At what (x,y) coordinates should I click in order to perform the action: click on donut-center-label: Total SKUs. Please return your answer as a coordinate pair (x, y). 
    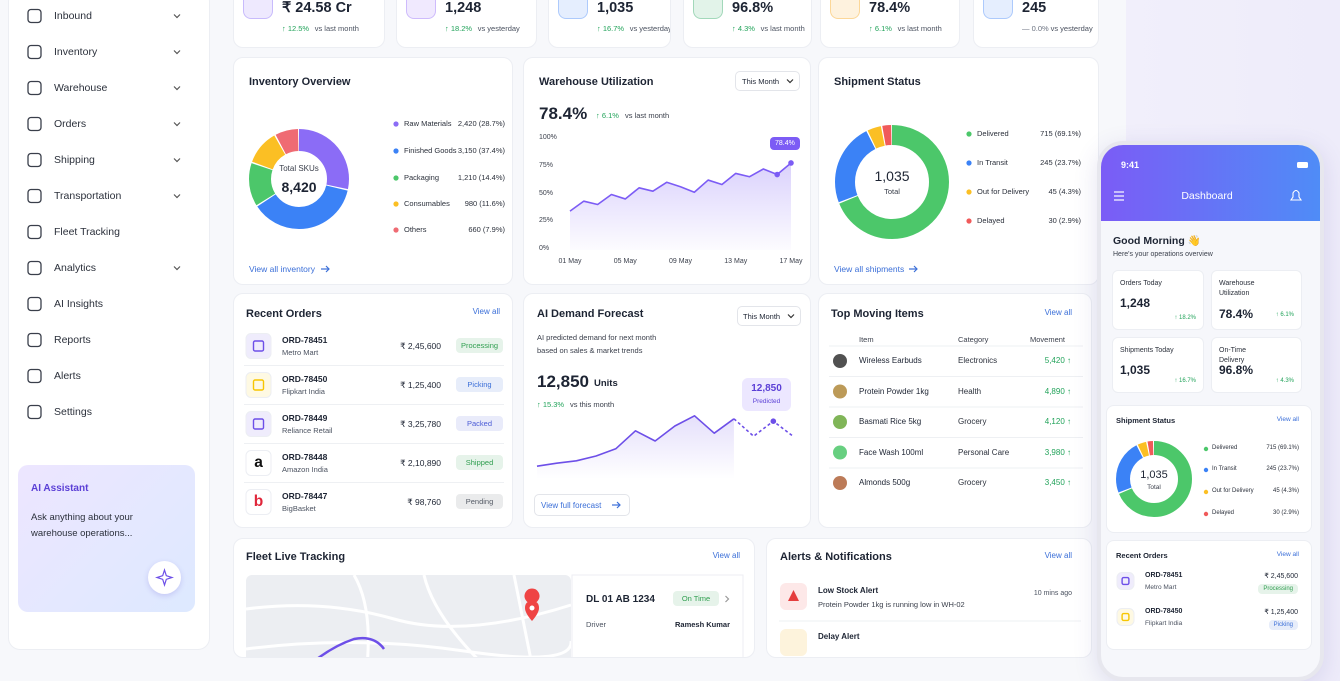
    Looking at the image, I should click on (299, 168).